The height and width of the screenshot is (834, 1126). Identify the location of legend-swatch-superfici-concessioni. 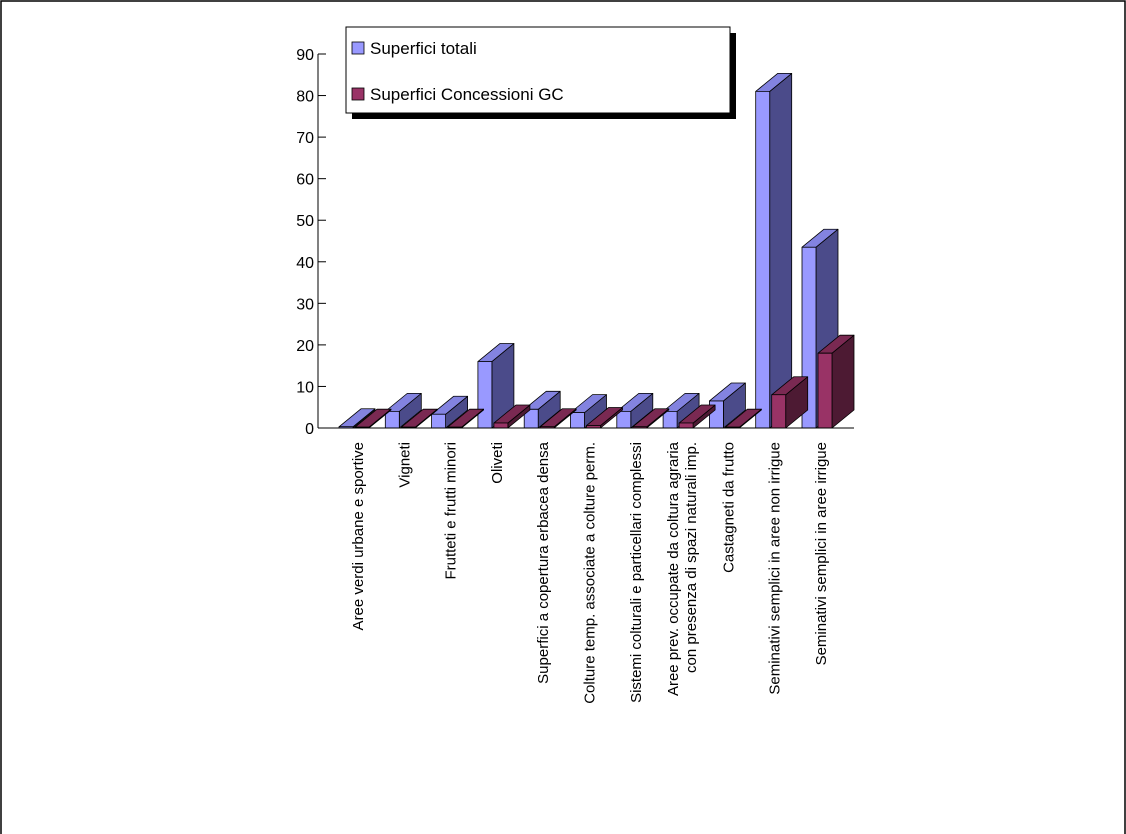
(358, 94).